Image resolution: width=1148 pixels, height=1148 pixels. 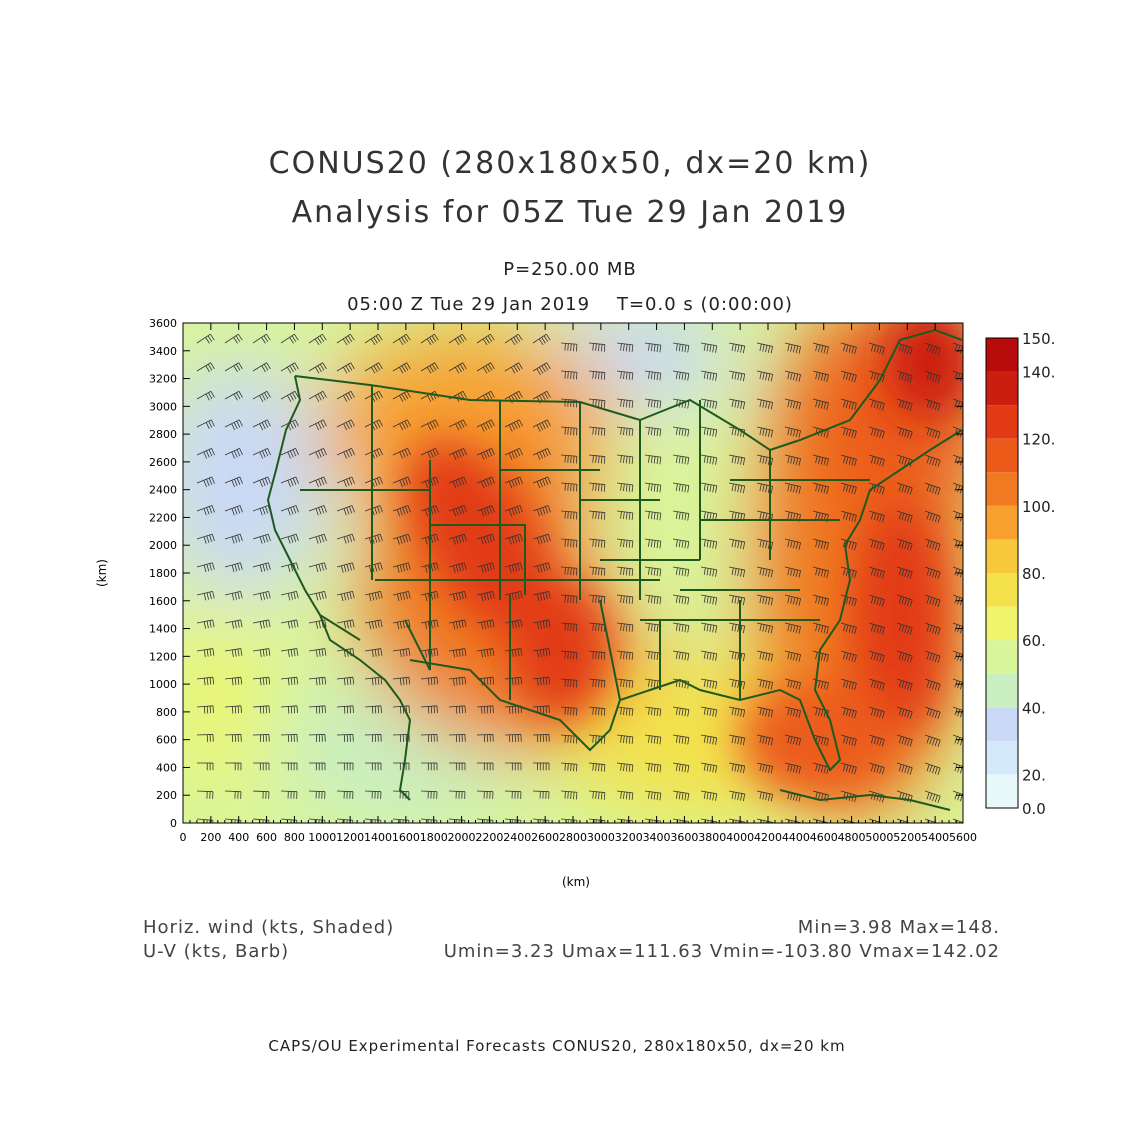 I want to click on x-tick-label: 0, so click(x=183, y=837).